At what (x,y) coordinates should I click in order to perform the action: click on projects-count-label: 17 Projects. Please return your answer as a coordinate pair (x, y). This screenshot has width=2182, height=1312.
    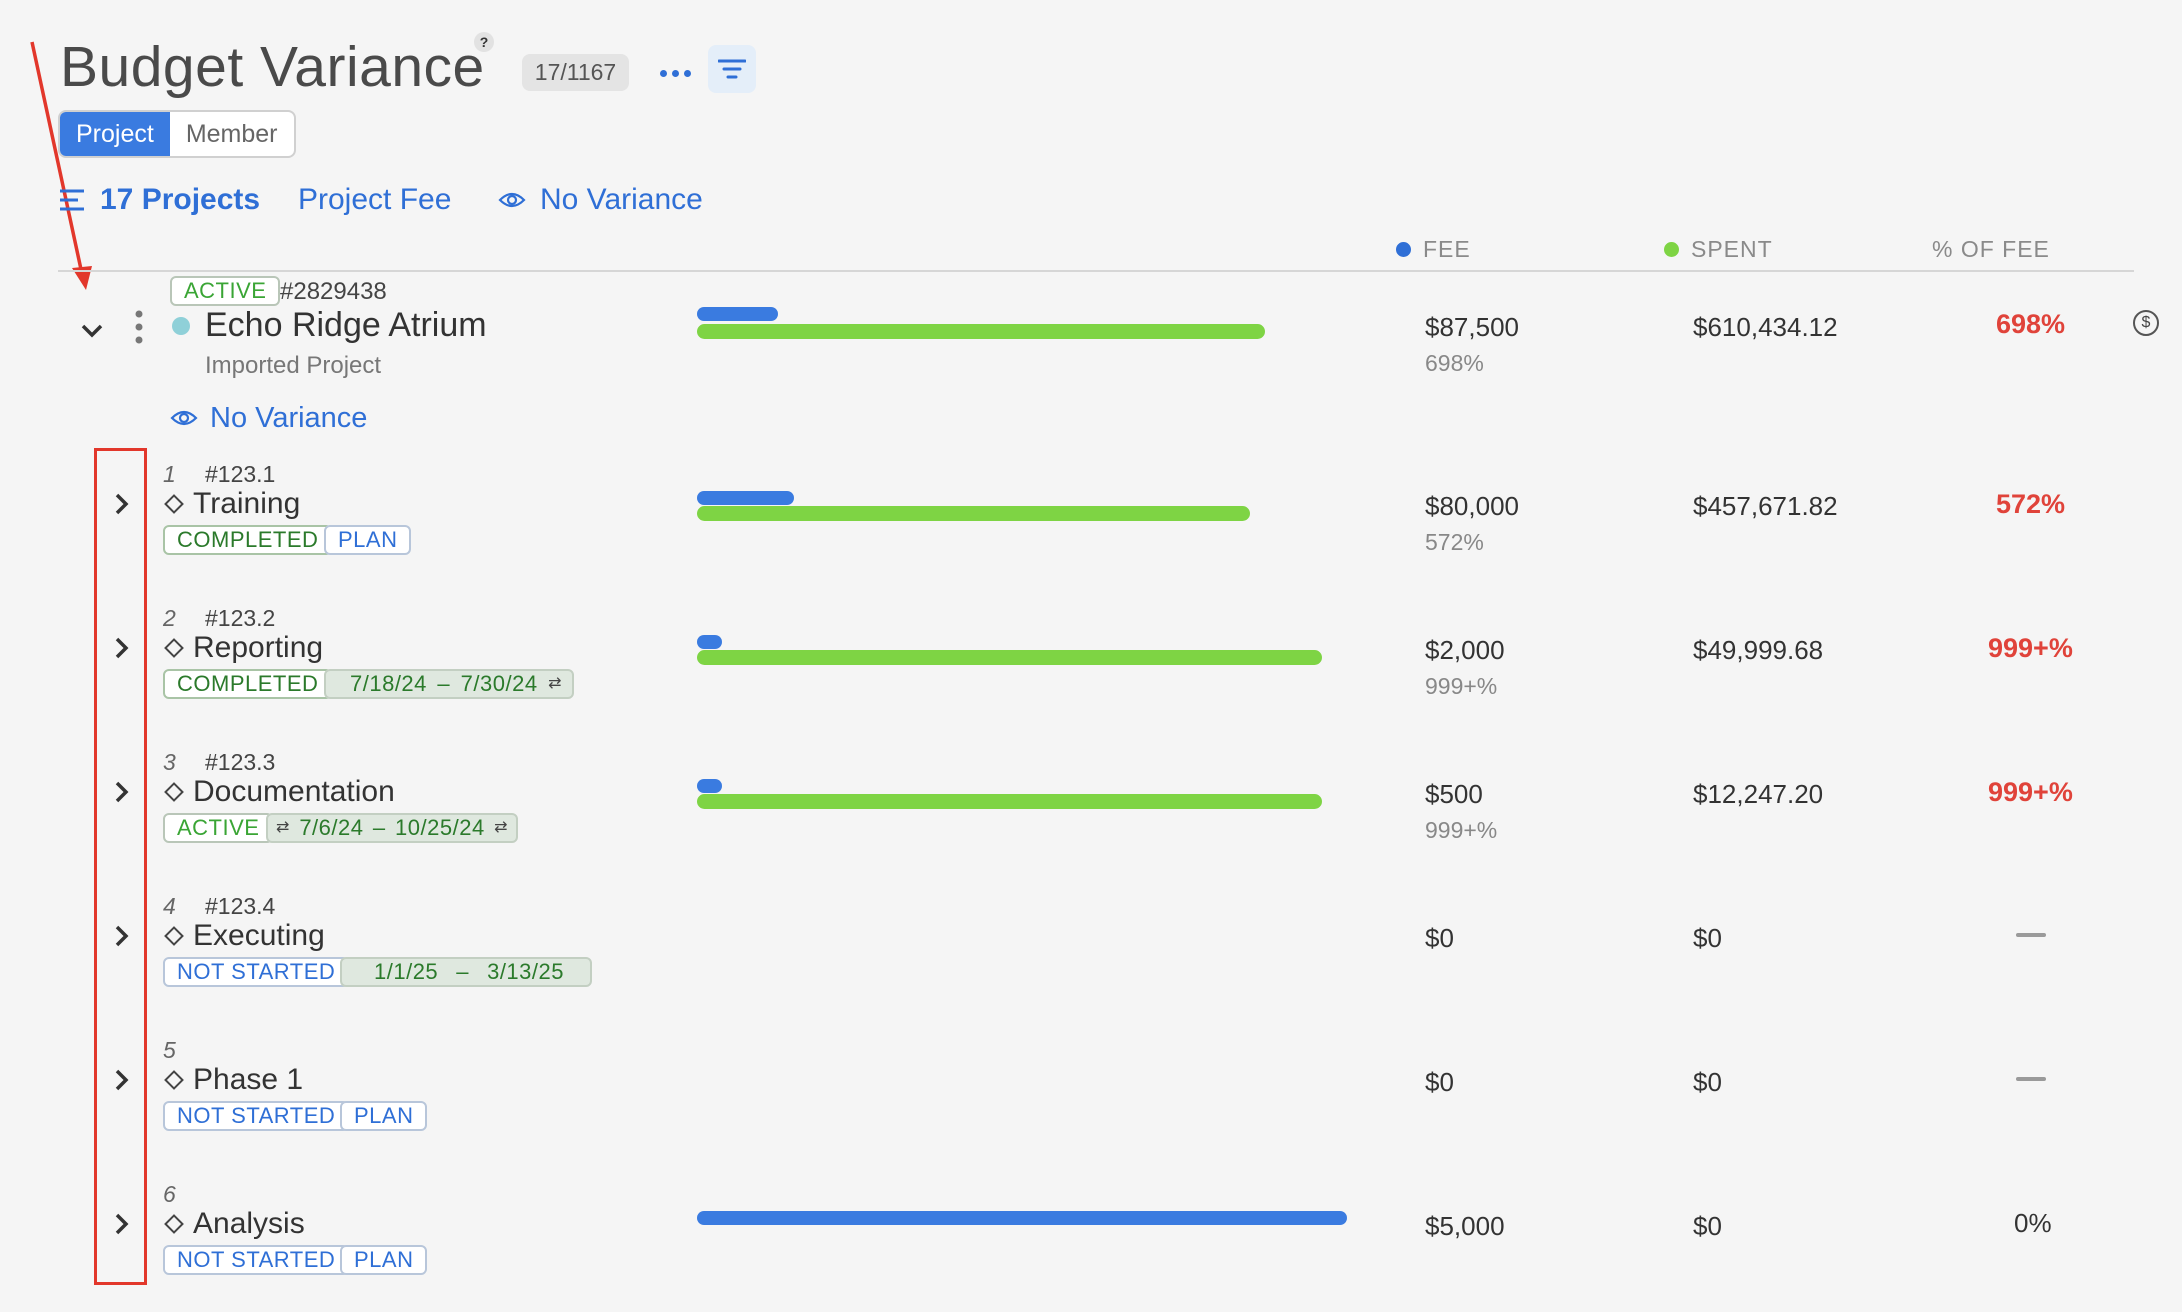
    Looking at the image, I should click on (180, 199).